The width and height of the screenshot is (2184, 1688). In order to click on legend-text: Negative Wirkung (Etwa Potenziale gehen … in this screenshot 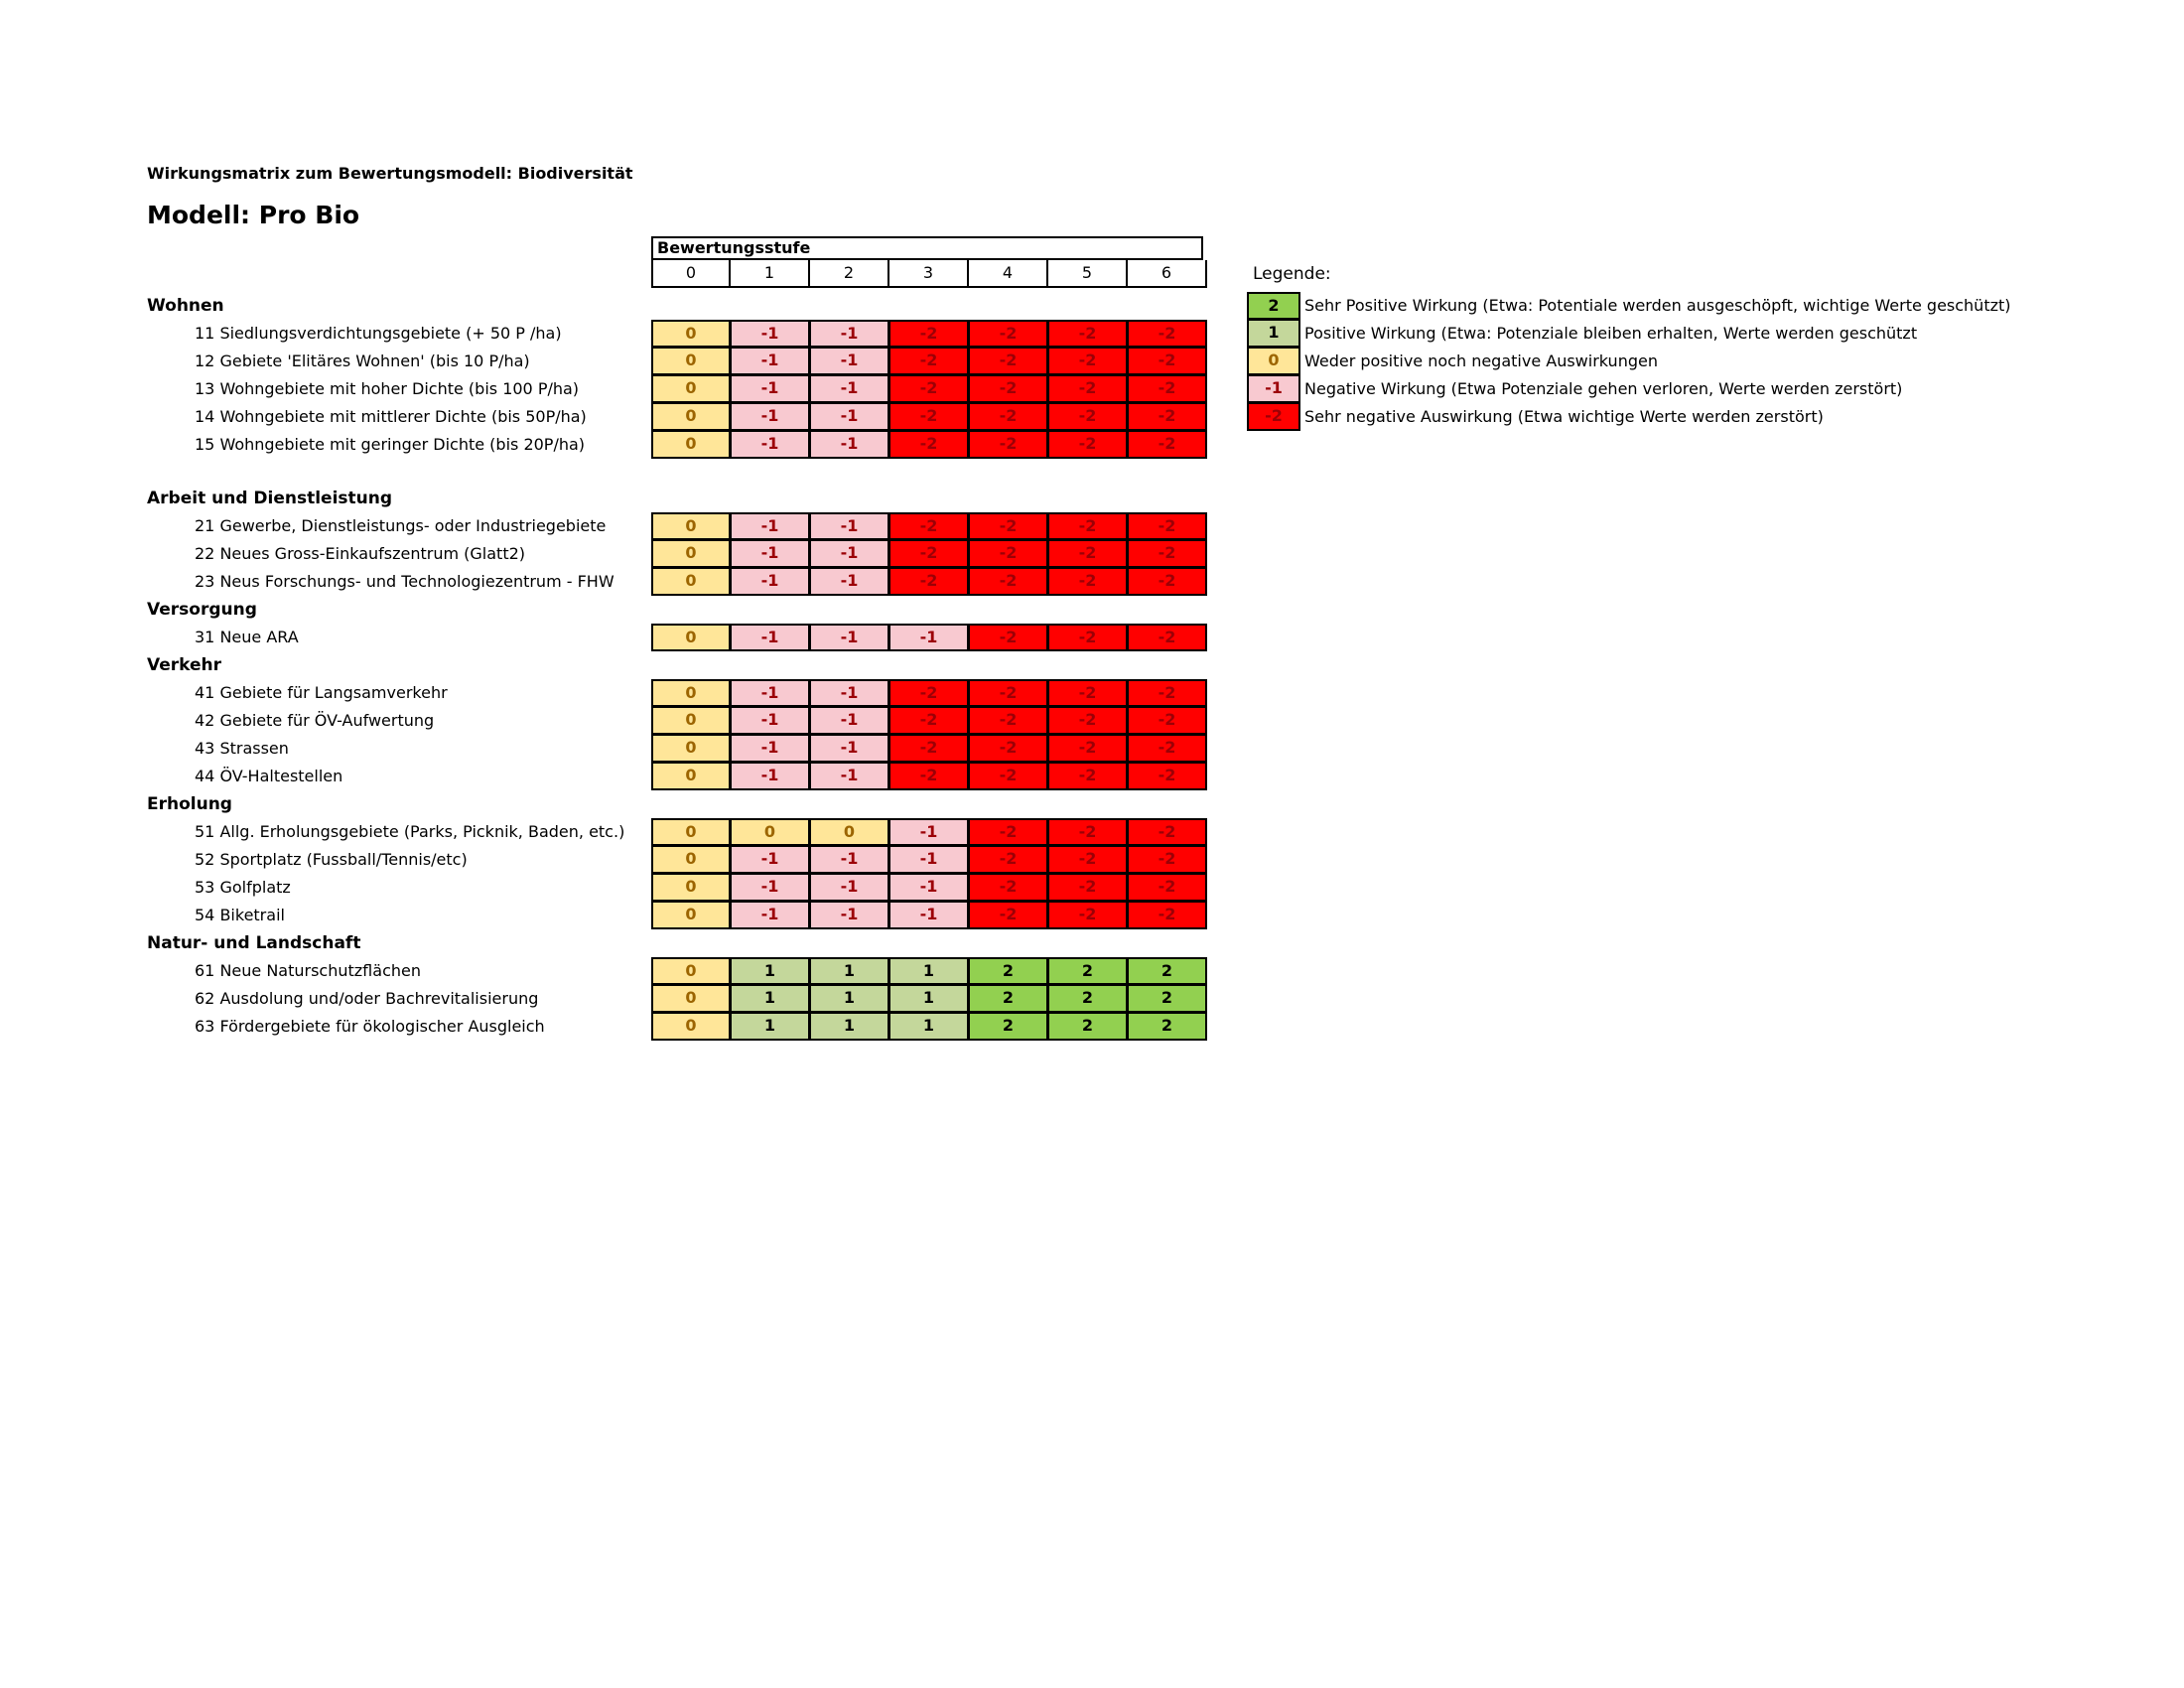, I will do `click(1603, 388)`.